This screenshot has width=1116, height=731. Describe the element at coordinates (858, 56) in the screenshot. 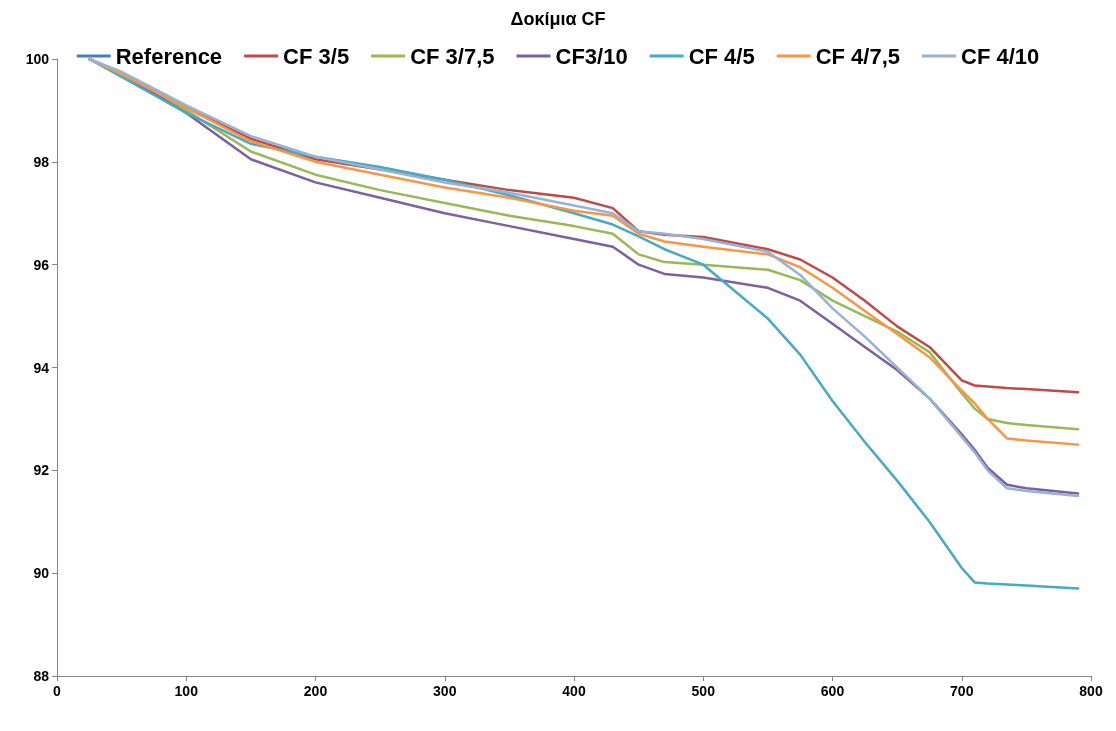

I see `legend-label: CF 4/7,5` at that location.